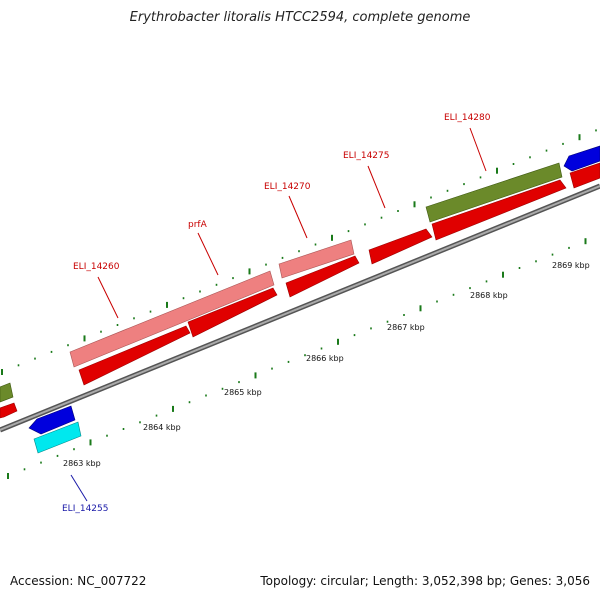  What do you see at coordinates (85, 509) in the screenshot?
I see `gene-label-eli-14255: ELI_14255` at bounding box center [85, 509].